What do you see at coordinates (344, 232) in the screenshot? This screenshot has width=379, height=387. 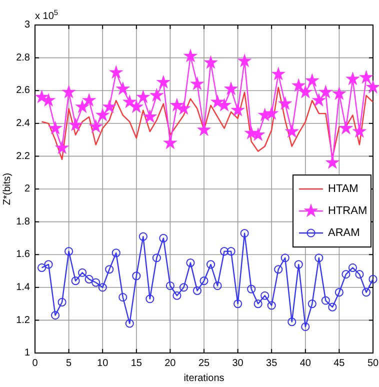 I see `legend-label: ARAM` at bounding box center [344, 232].